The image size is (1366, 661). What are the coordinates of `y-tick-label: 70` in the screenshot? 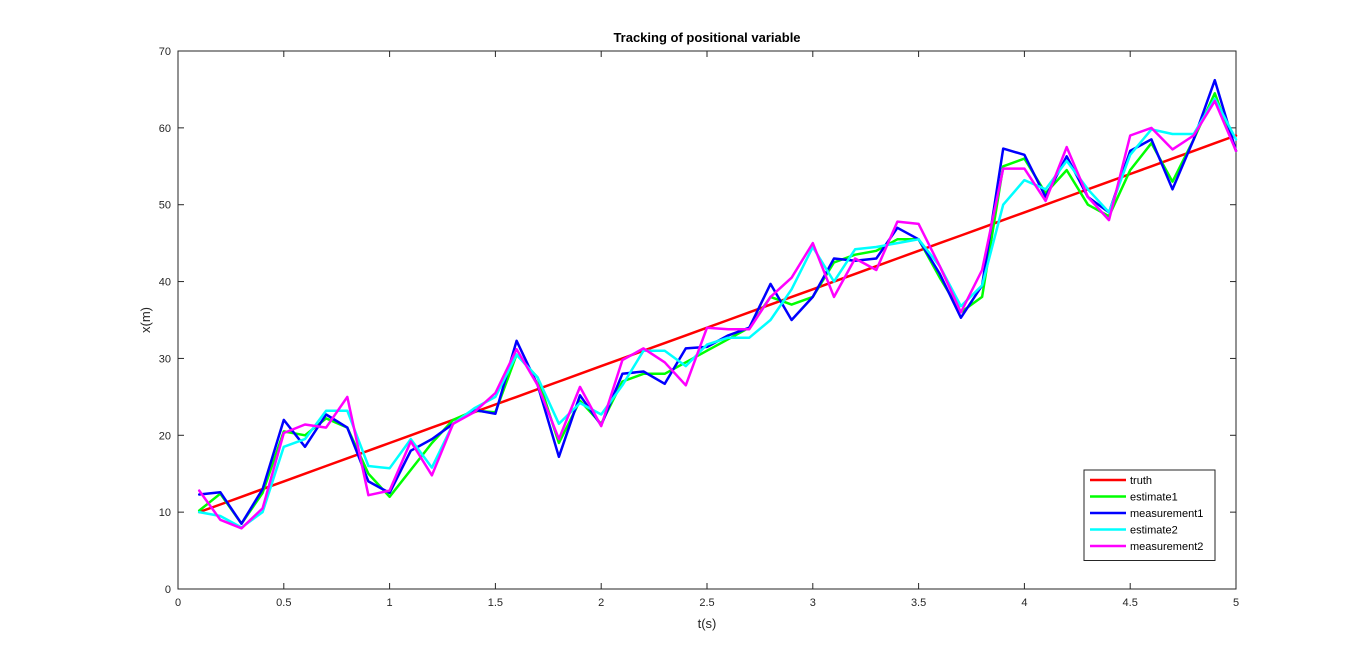 It's located at (165, 52).